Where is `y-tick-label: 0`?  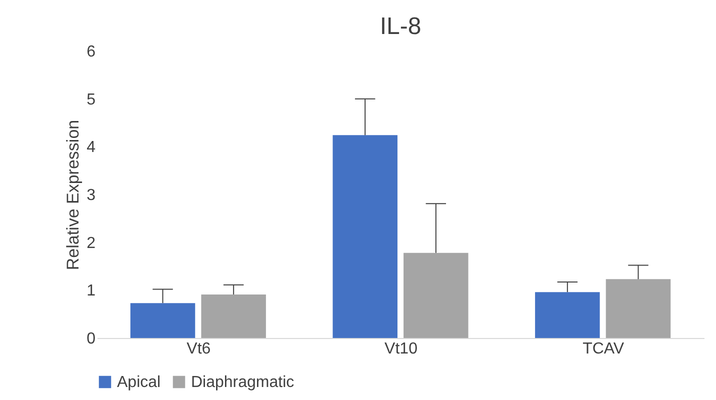
y-tick-label: 0 is located at coordinates (91, 339).